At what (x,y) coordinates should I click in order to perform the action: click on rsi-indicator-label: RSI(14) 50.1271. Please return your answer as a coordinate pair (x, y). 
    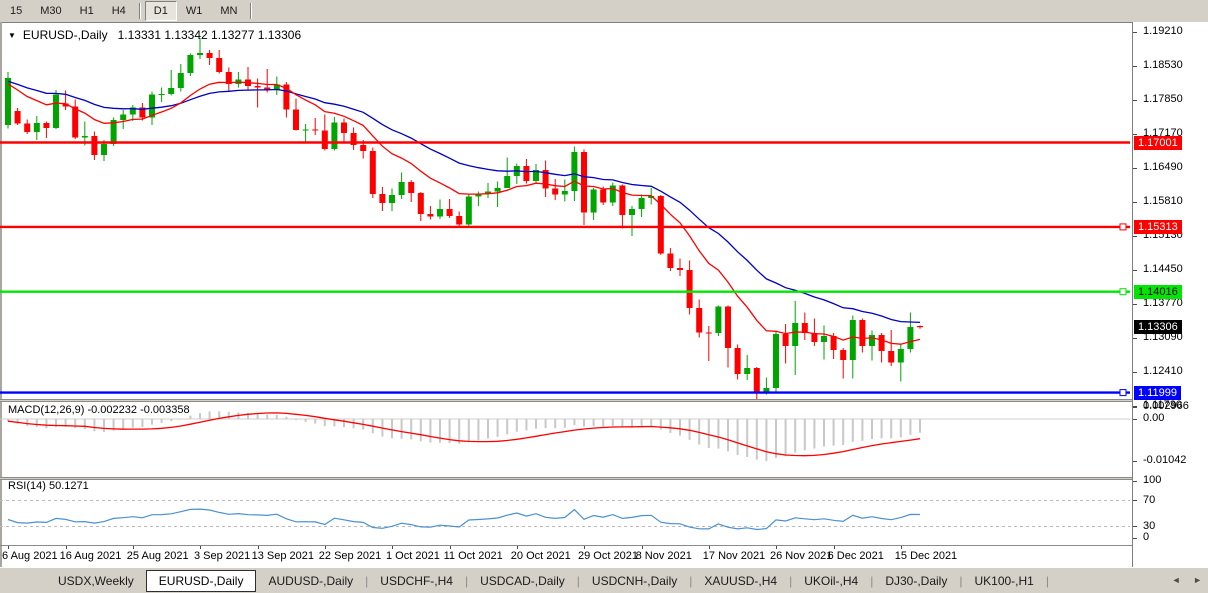
    Looking at the image, I should click on (48, 486).